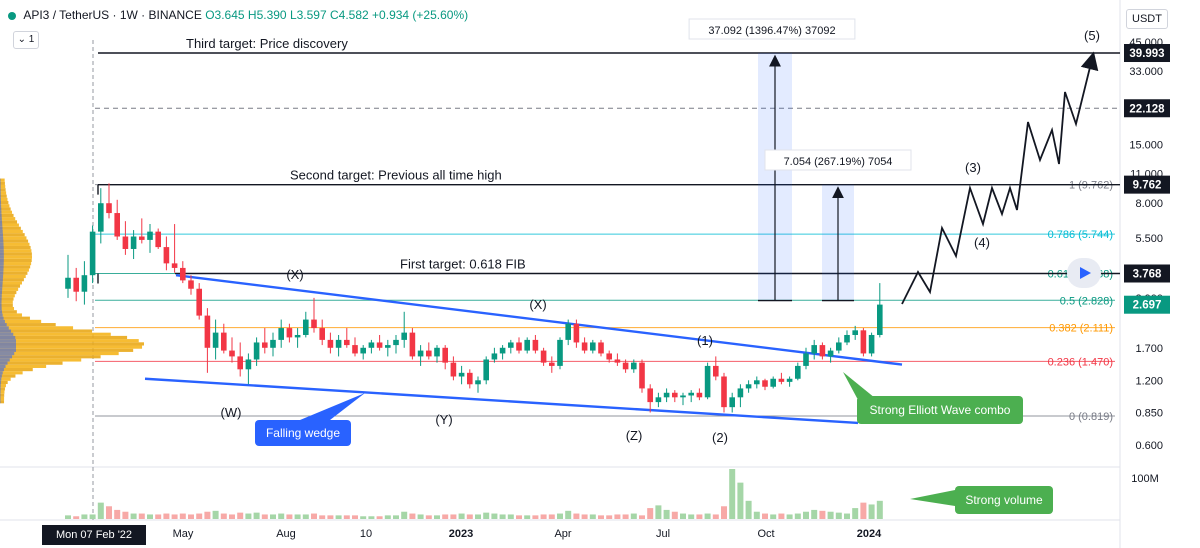 This screenshot has width=1200, height=548. What do you see at coordinates (1000, 178) in the screenshot?
I see `projected-wave-path` at bounding box center [1000, 178].